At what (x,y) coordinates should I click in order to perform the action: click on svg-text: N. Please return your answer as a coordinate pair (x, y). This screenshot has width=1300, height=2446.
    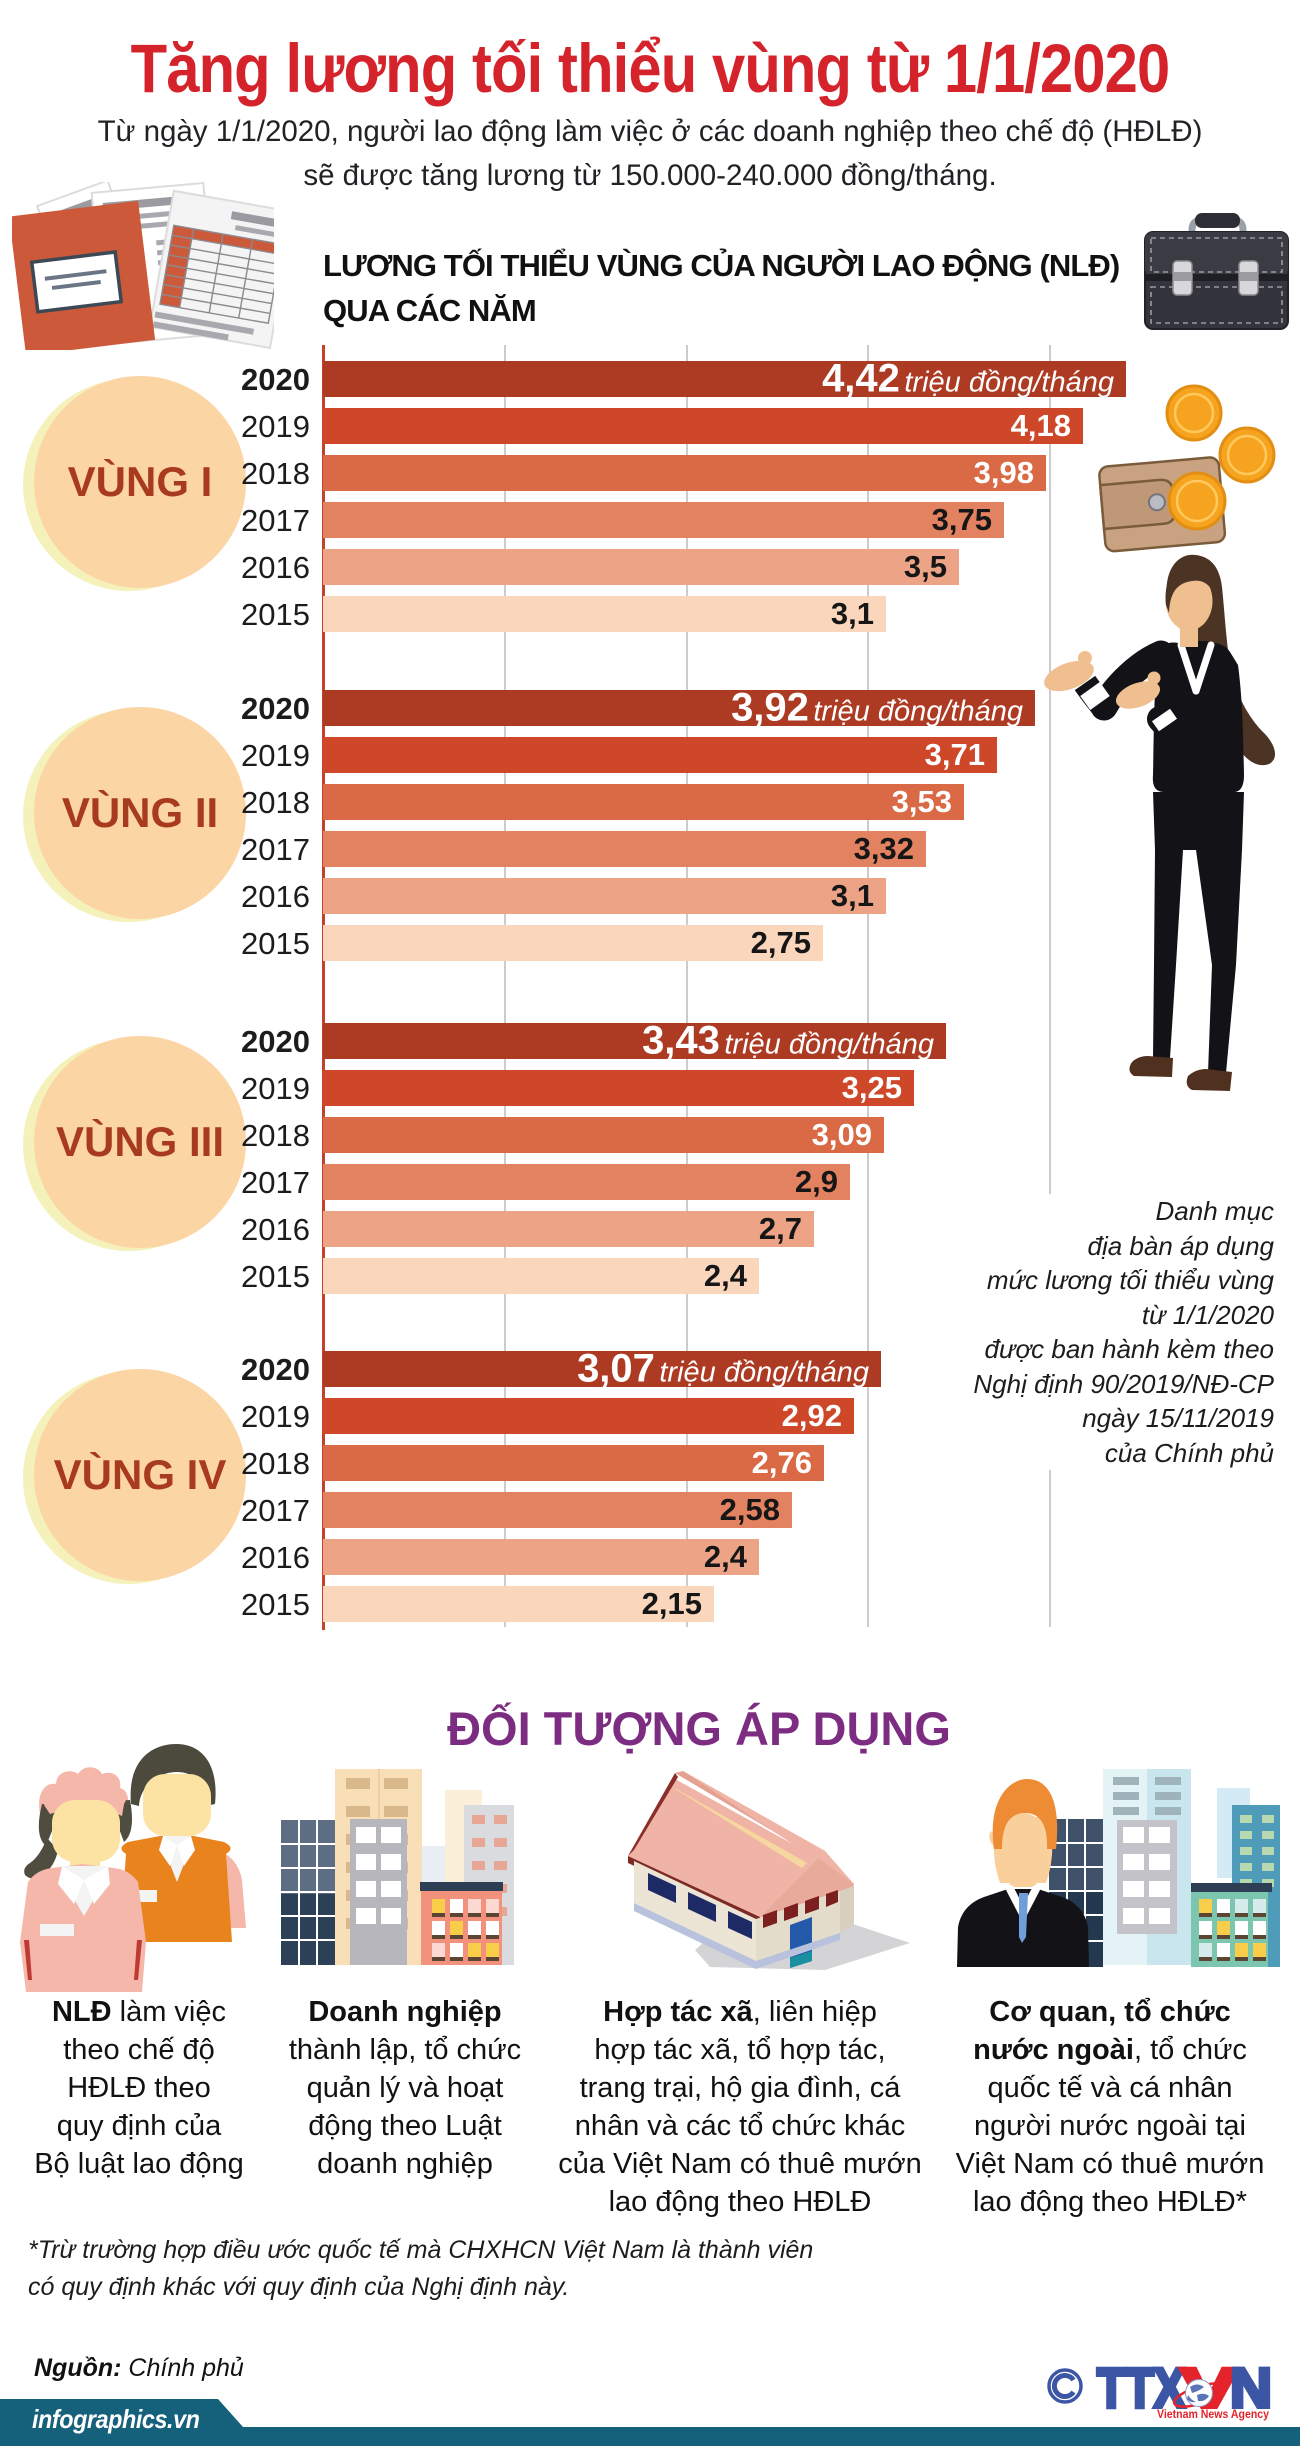
    Looking at the image, I should click on (1251, 2389).